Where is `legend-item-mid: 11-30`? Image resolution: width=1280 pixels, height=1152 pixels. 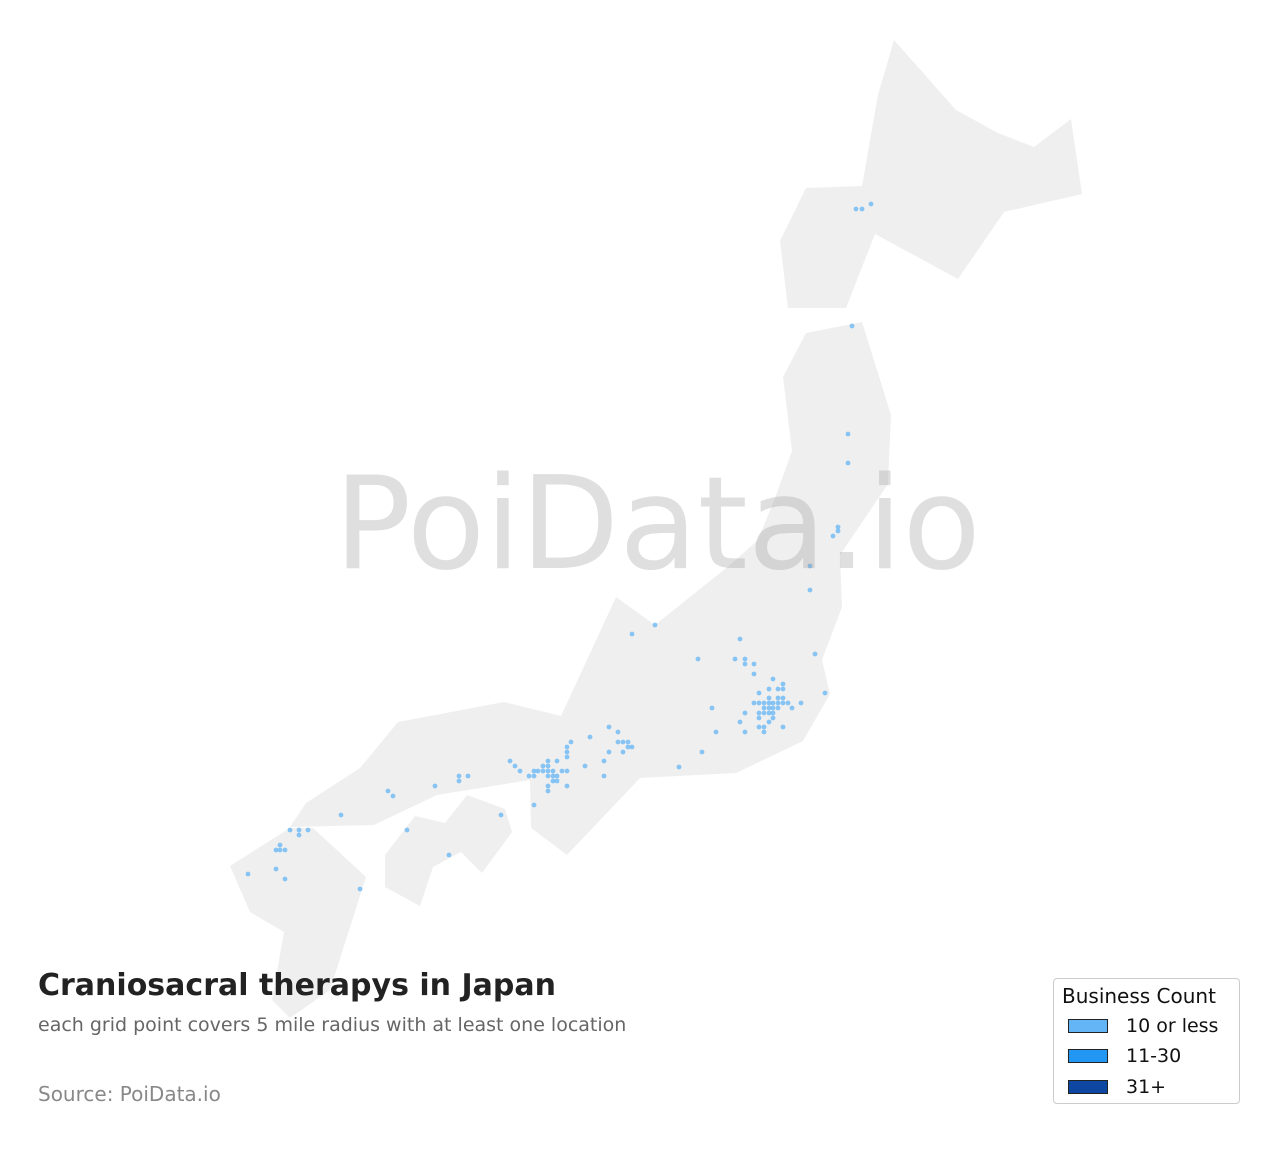 legend-item-mid: 11-30 is located at coordinates (1125, 1056).